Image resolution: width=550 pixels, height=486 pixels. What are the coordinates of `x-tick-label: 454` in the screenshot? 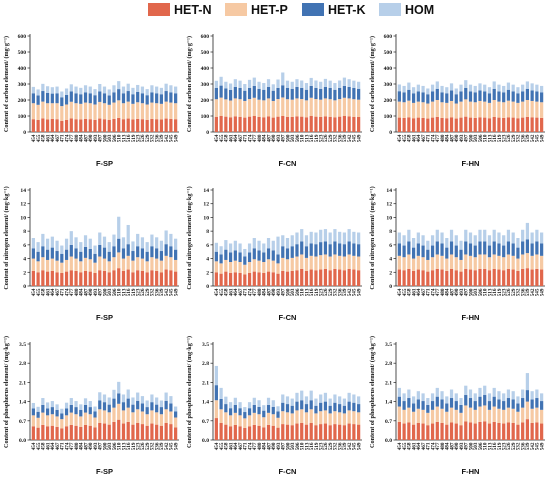 It's located at (217, 138).